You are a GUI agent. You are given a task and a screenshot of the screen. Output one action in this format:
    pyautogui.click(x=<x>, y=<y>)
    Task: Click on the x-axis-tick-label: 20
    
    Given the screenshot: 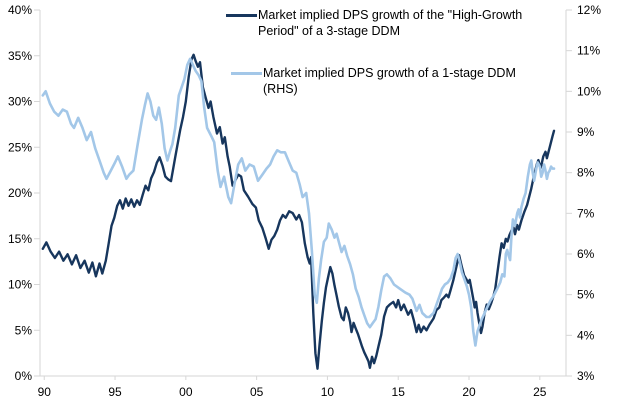 What is the action you would take?
    pyautogui.click(x=469, y=392)
    